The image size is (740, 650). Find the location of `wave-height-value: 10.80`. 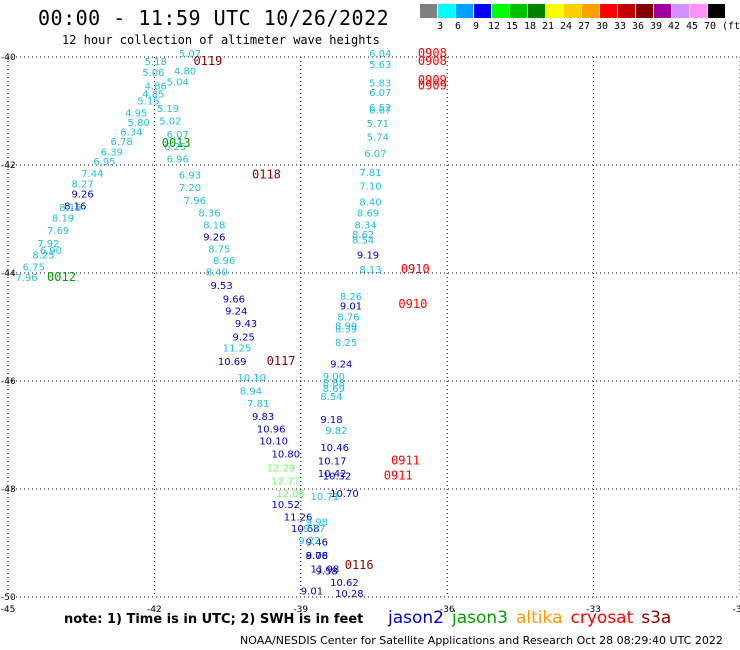

wave-height-value: 10.80 is located at coordinates (286, 455).